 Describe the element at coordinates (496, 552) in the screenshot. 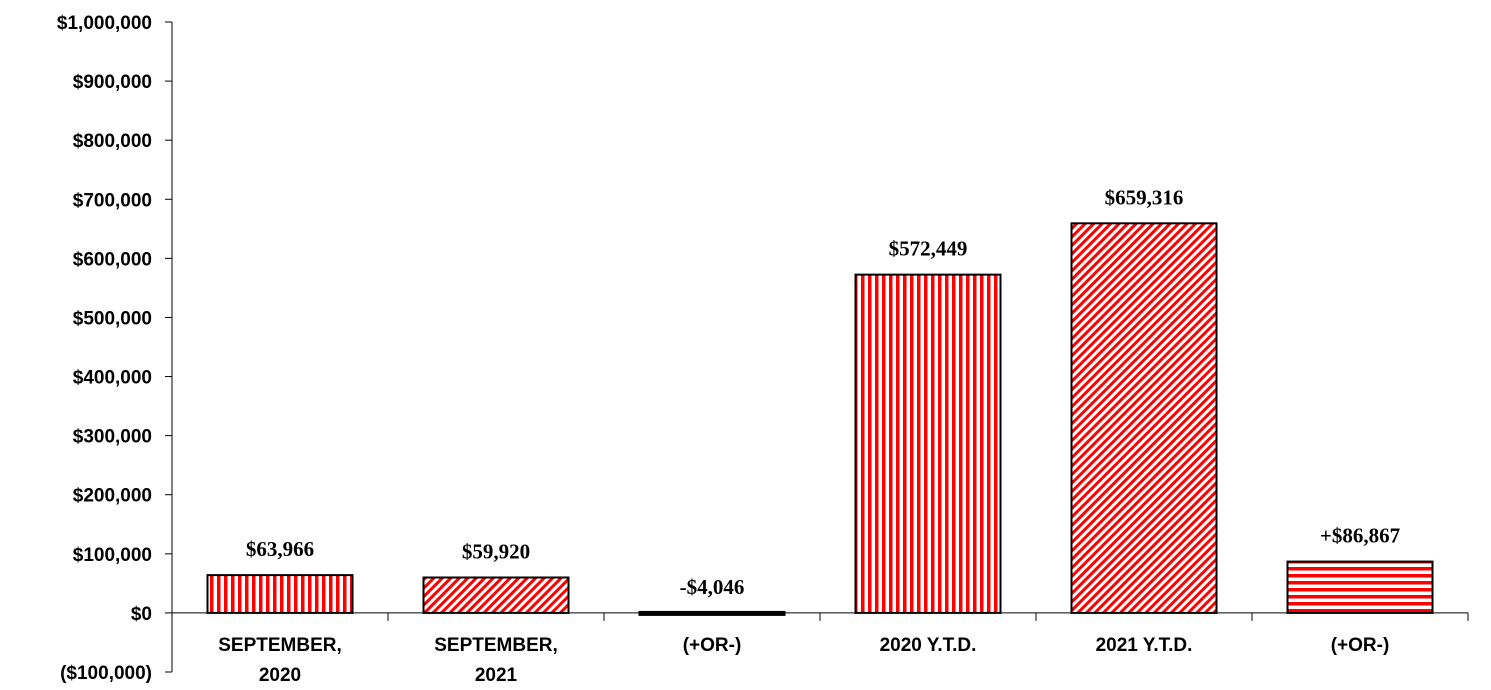

I see `data-label: $59,920` at that location.